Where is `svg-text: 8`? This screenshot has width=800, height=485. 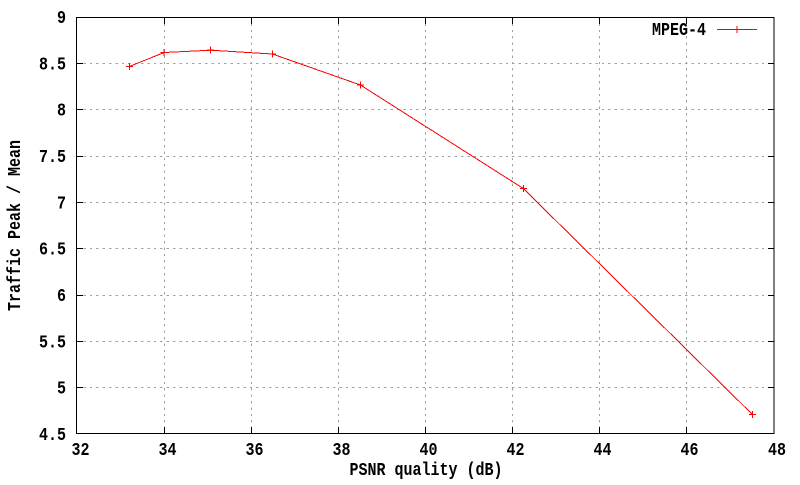 svg-text: 8 is located at coordinates (61, 112).